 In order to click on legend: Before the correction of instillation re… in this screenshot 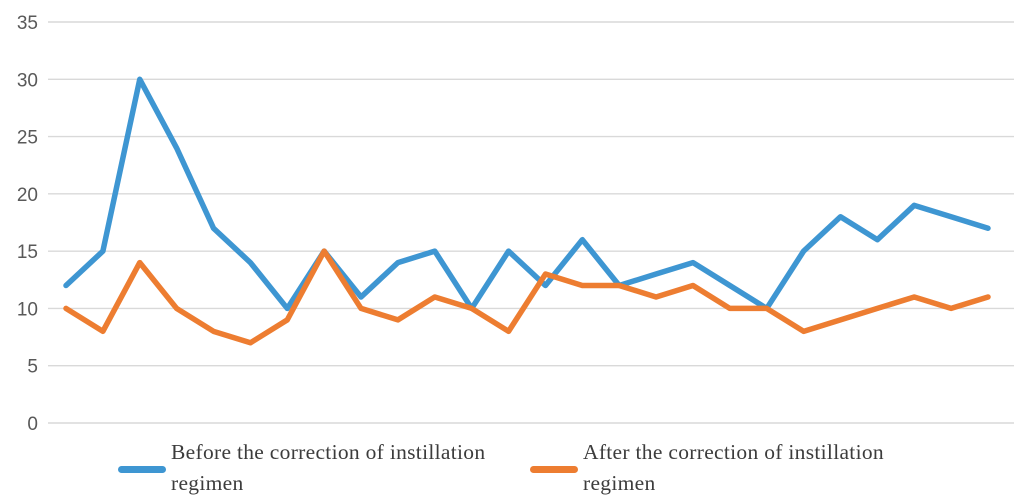, I will do `click(512, 467)`.